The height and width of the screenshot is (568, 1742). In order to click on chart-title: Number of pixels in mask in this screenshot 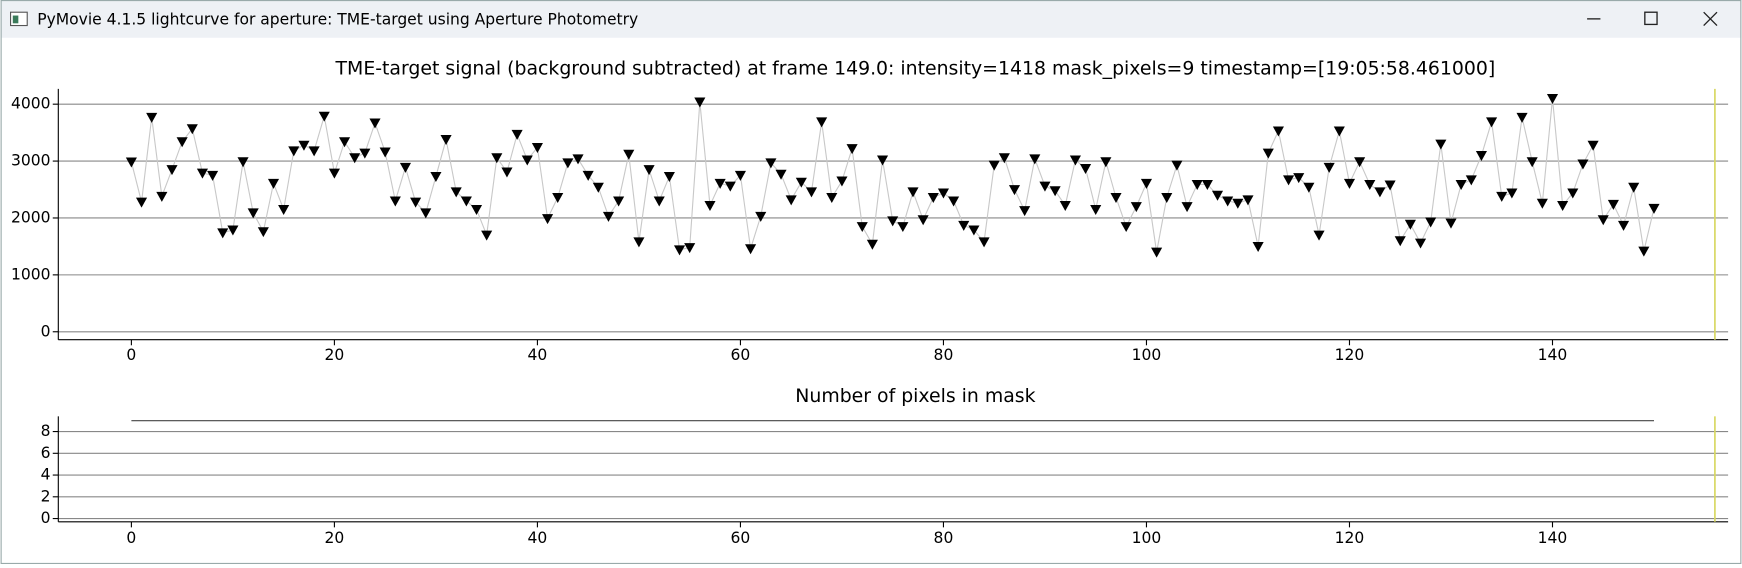, I will do `click(915, 396)`.